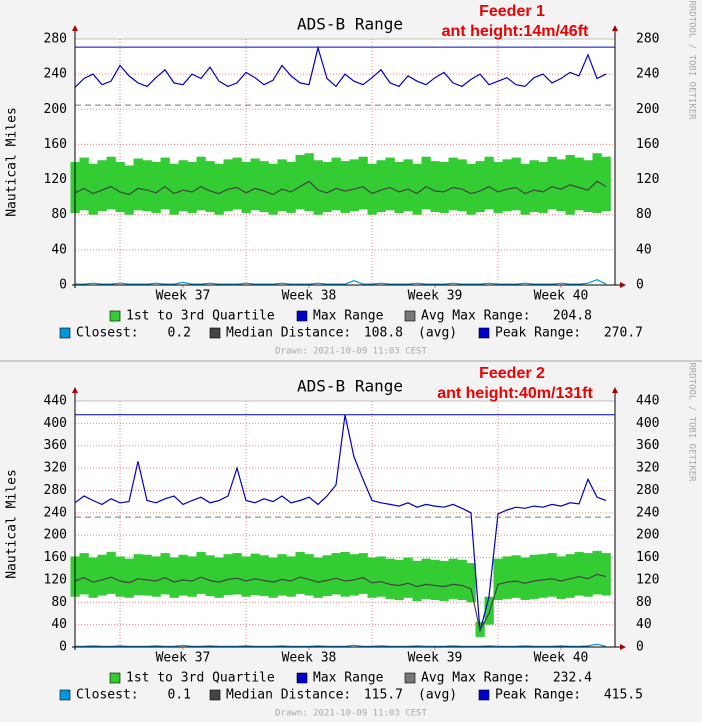  I want to click on y-tick-label: 40, so click(59, 249).